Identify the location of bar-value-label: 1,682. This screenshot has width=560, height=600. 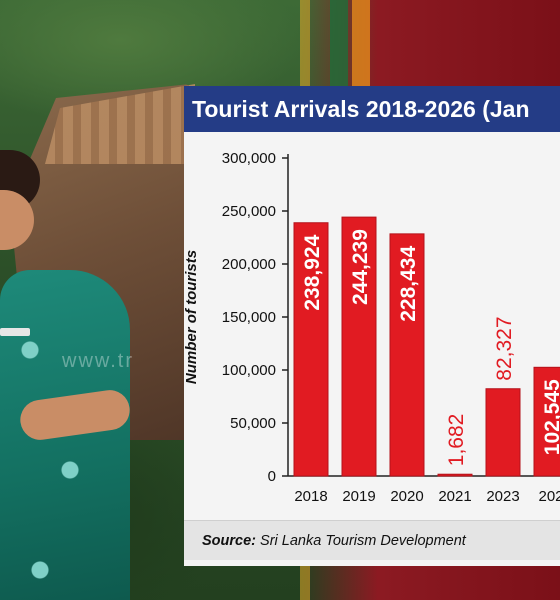
(456, 440).